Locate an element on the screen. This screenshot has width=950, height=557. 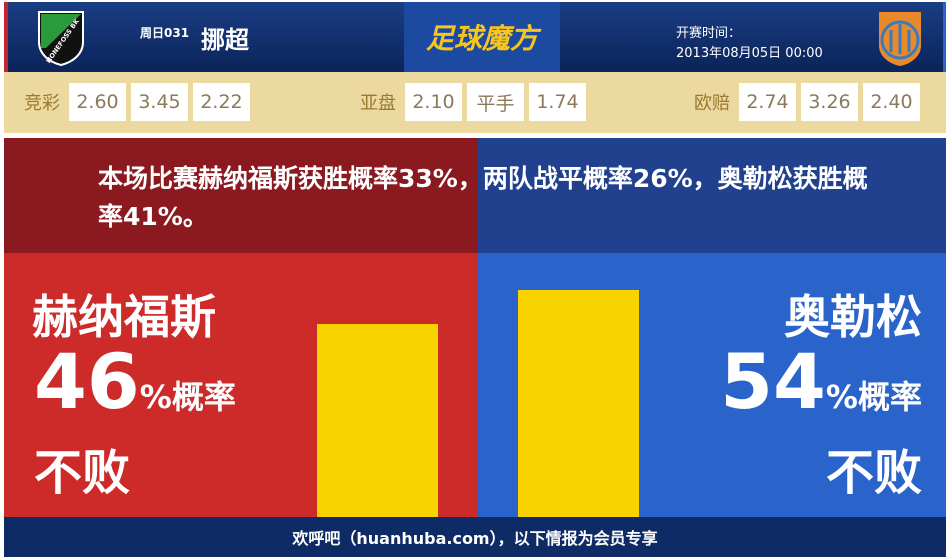
odds-value: 2.74 is located at coordinates (767, 102).